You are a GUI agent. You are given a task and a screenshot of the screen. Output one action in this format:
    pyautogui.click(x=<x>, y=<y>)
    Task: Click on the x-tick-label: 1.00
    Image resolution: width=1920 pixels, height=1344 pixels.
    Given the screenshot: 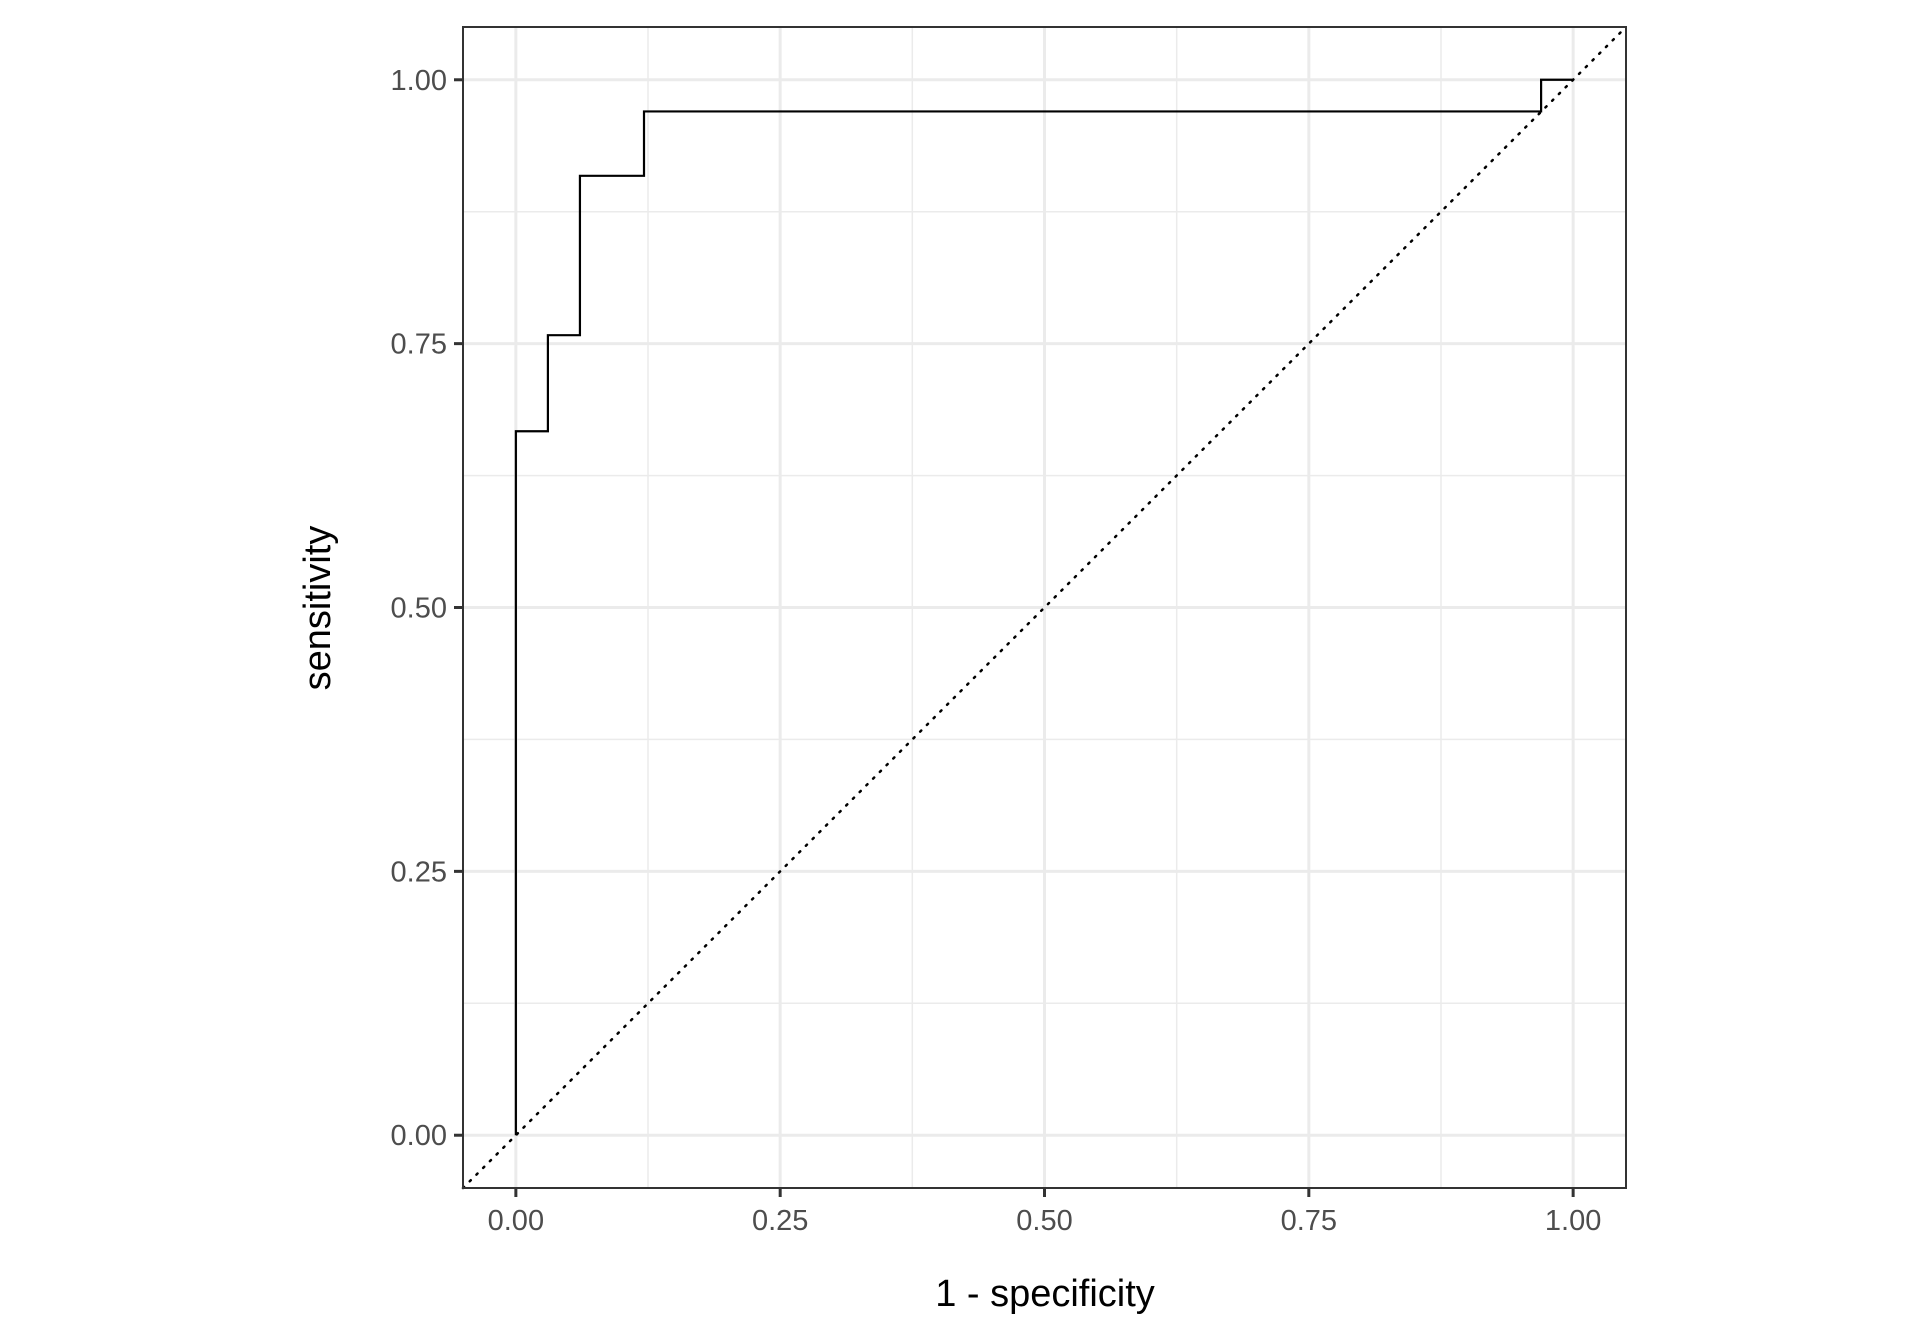 What is the action you would take?
    pyautogui.click(x=1573, y=1221)
    